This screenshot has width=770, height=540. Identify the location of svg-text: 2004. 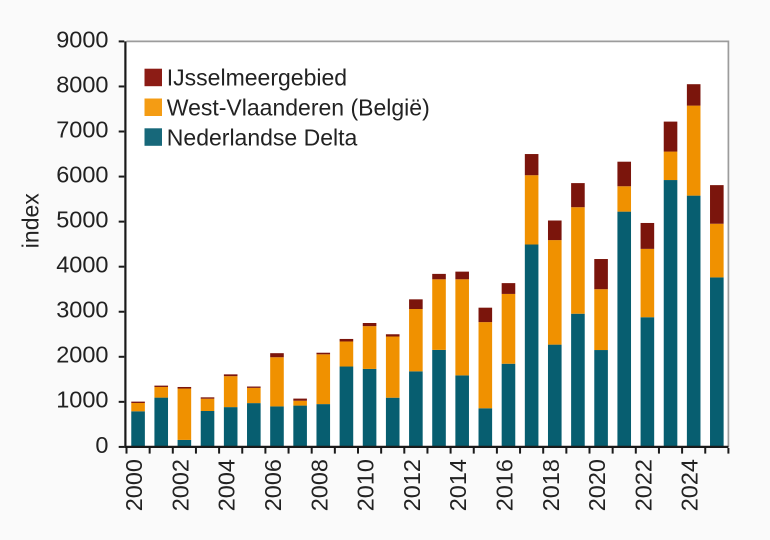
(227, 485).